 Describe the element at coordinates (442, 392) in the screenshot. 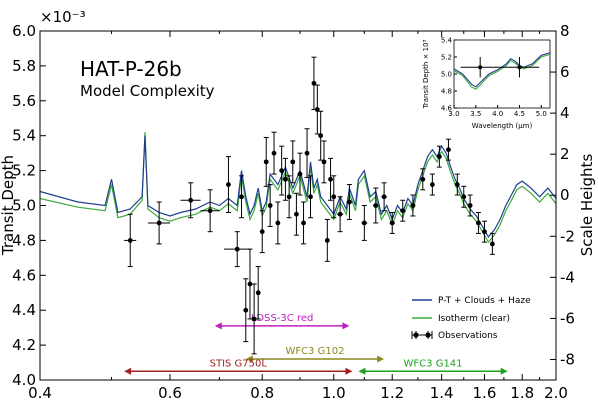

I see `x-tick-label: 1.4` at that location.